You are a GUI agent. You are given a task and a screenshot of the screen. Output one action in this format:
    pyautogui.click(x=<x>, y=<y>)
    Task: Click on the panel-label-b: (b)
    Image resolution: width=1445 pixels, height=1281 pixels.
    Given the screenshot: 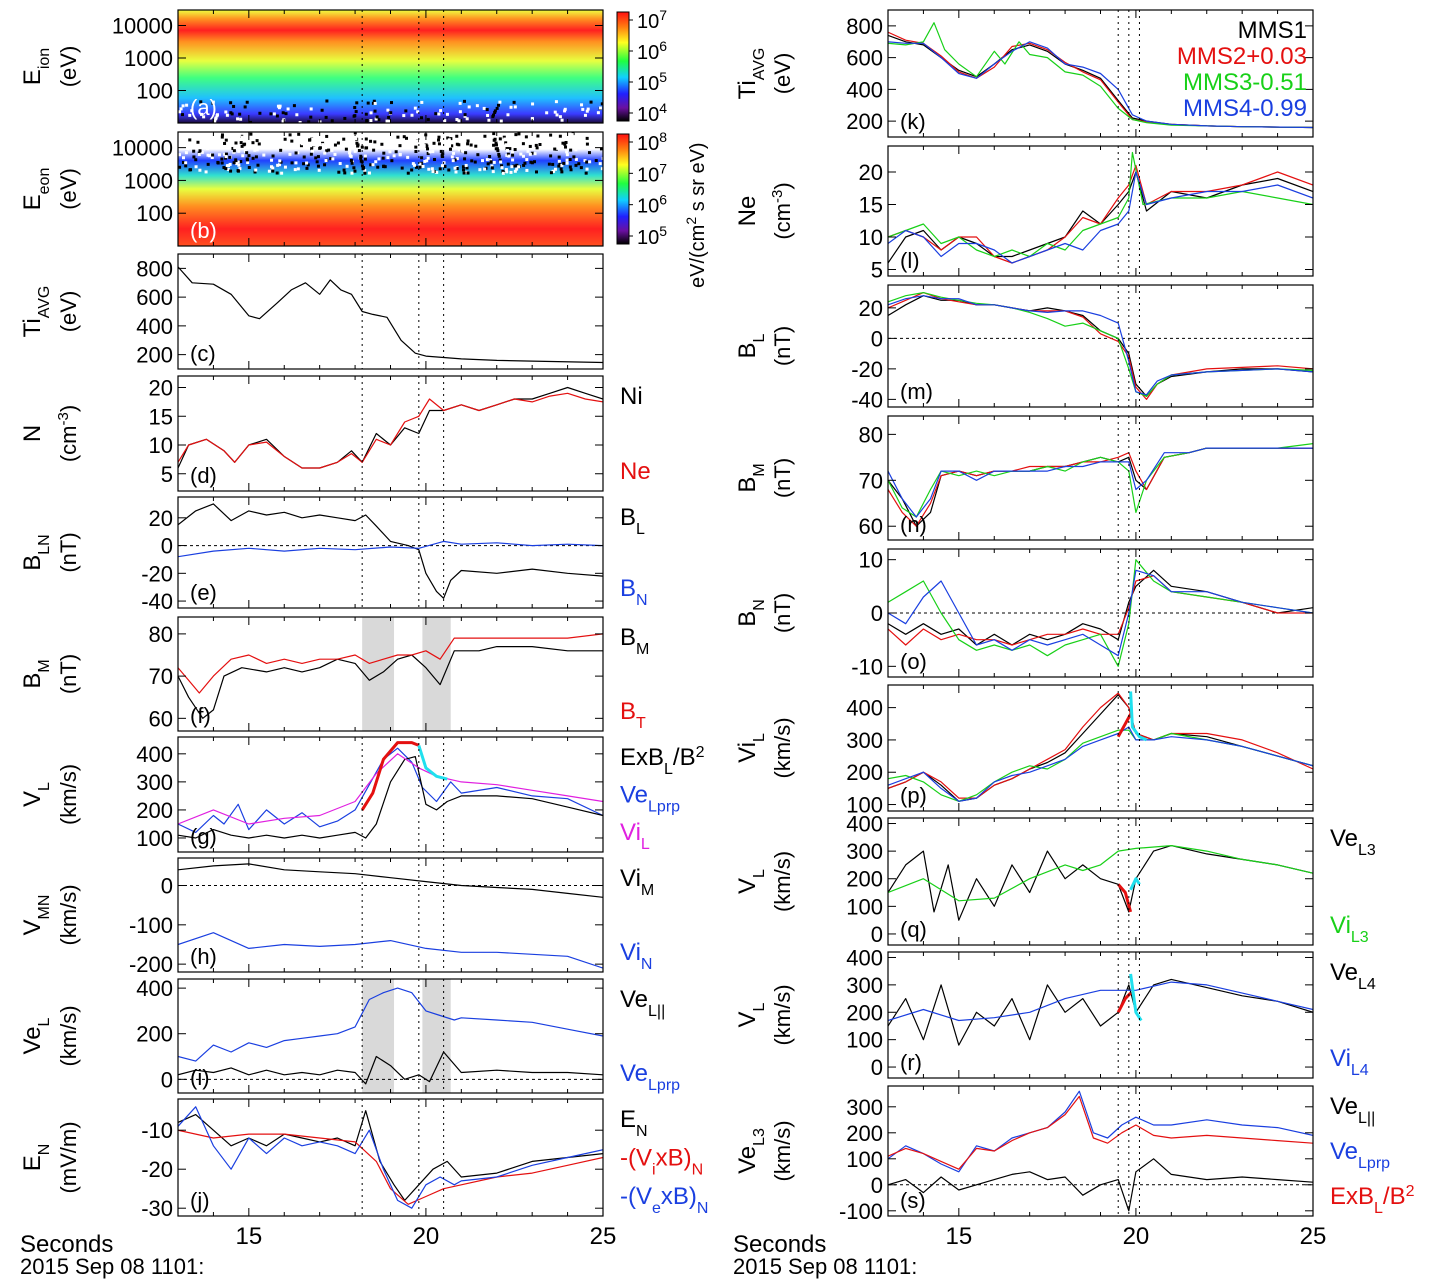 What is the action you would take?
    pyautogui.click(x=203, y=230)
    